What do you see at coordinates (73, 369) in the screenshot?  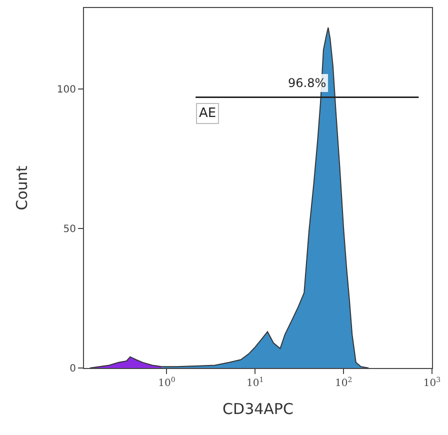 I see `y-tick-label: 0` at bounding box center [73, 369].